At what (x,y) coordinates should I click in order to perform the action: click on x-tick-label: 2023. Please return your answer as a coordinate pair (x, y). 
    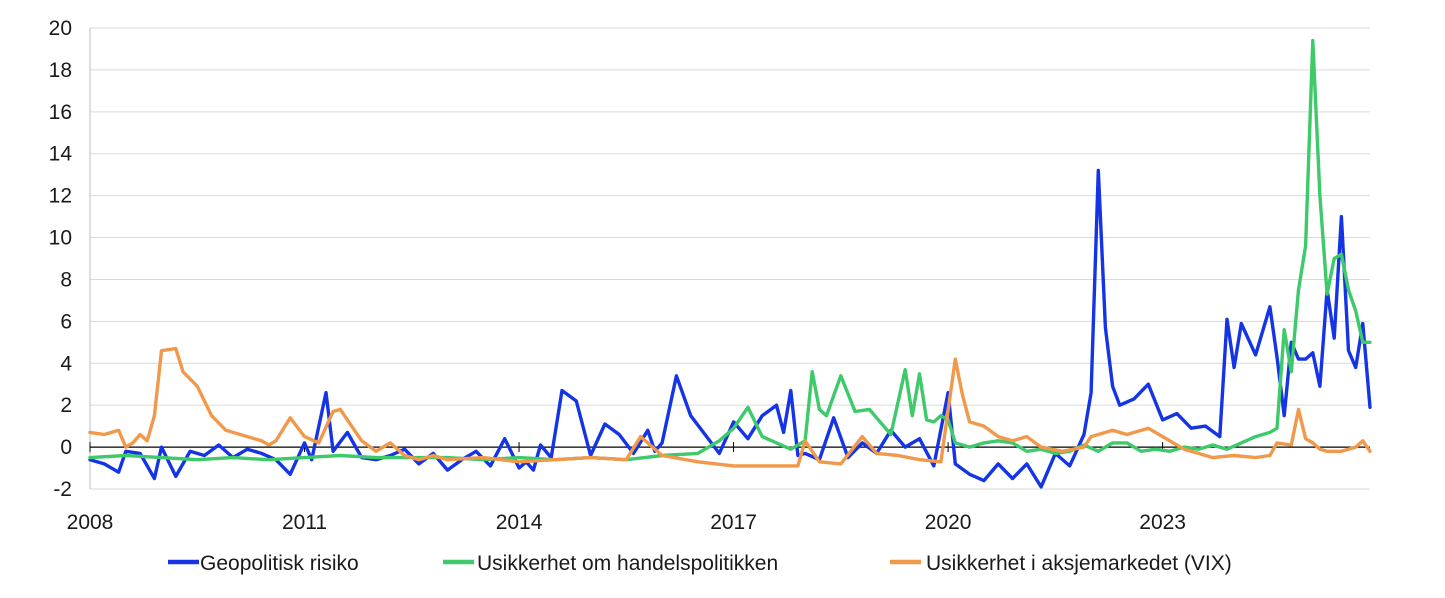
    Looking at the image, I should click on (1162, 522).